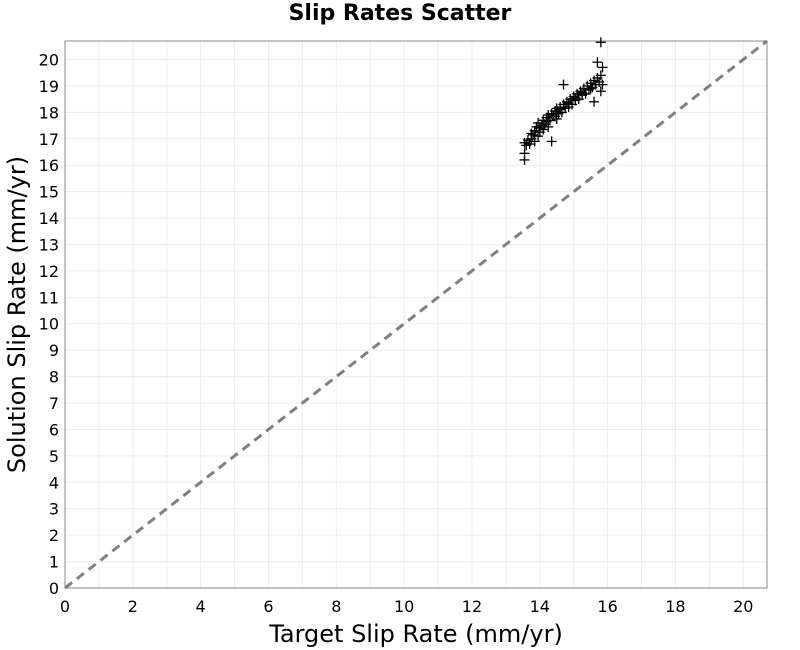  I want to click on y-tick-label: 16, so click(49, 165).